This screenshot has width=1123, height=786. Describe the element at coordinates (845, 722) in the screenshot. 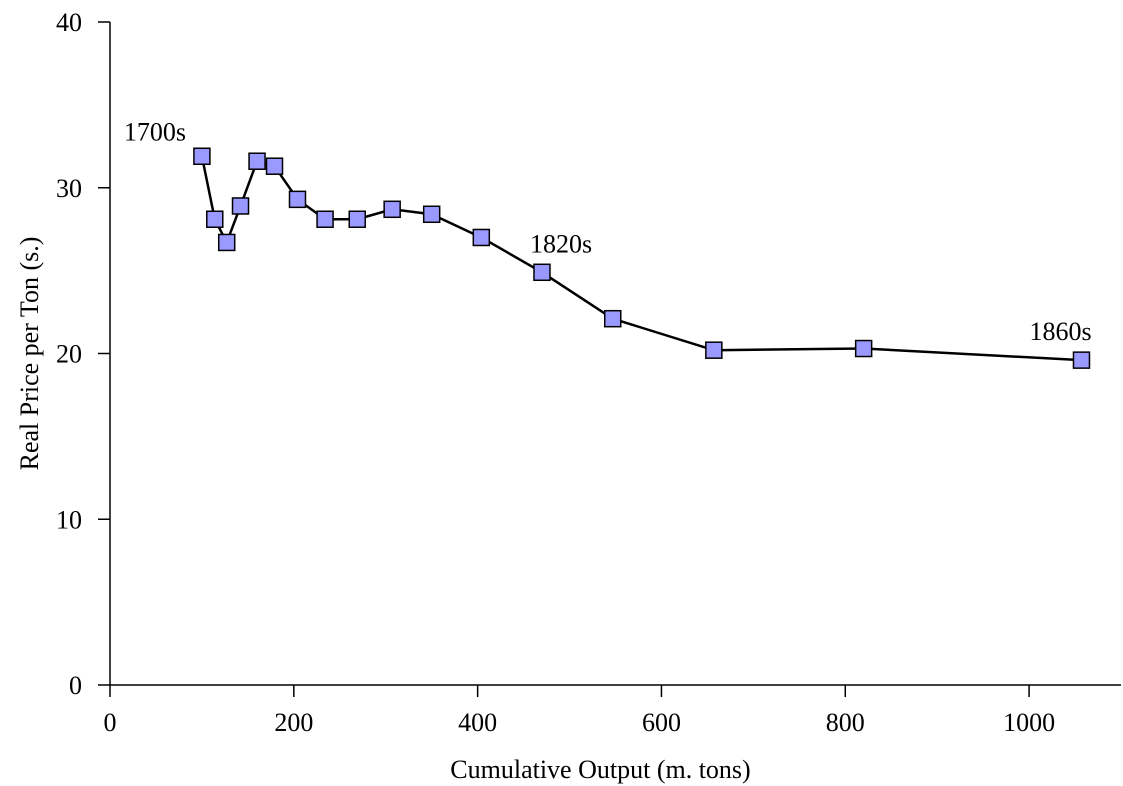

I see `x-tick-label: 800` at that location.